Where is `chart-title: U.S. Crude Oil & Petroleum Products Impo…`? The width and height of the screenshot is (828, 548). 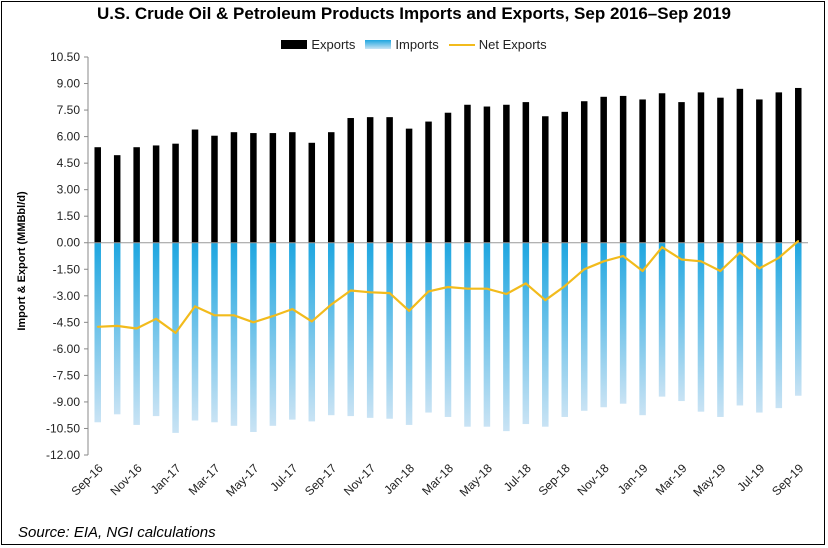
chart-title: U.S. Crude Oil & Petroleum Products Impo… is located at coordinates (414, 13).